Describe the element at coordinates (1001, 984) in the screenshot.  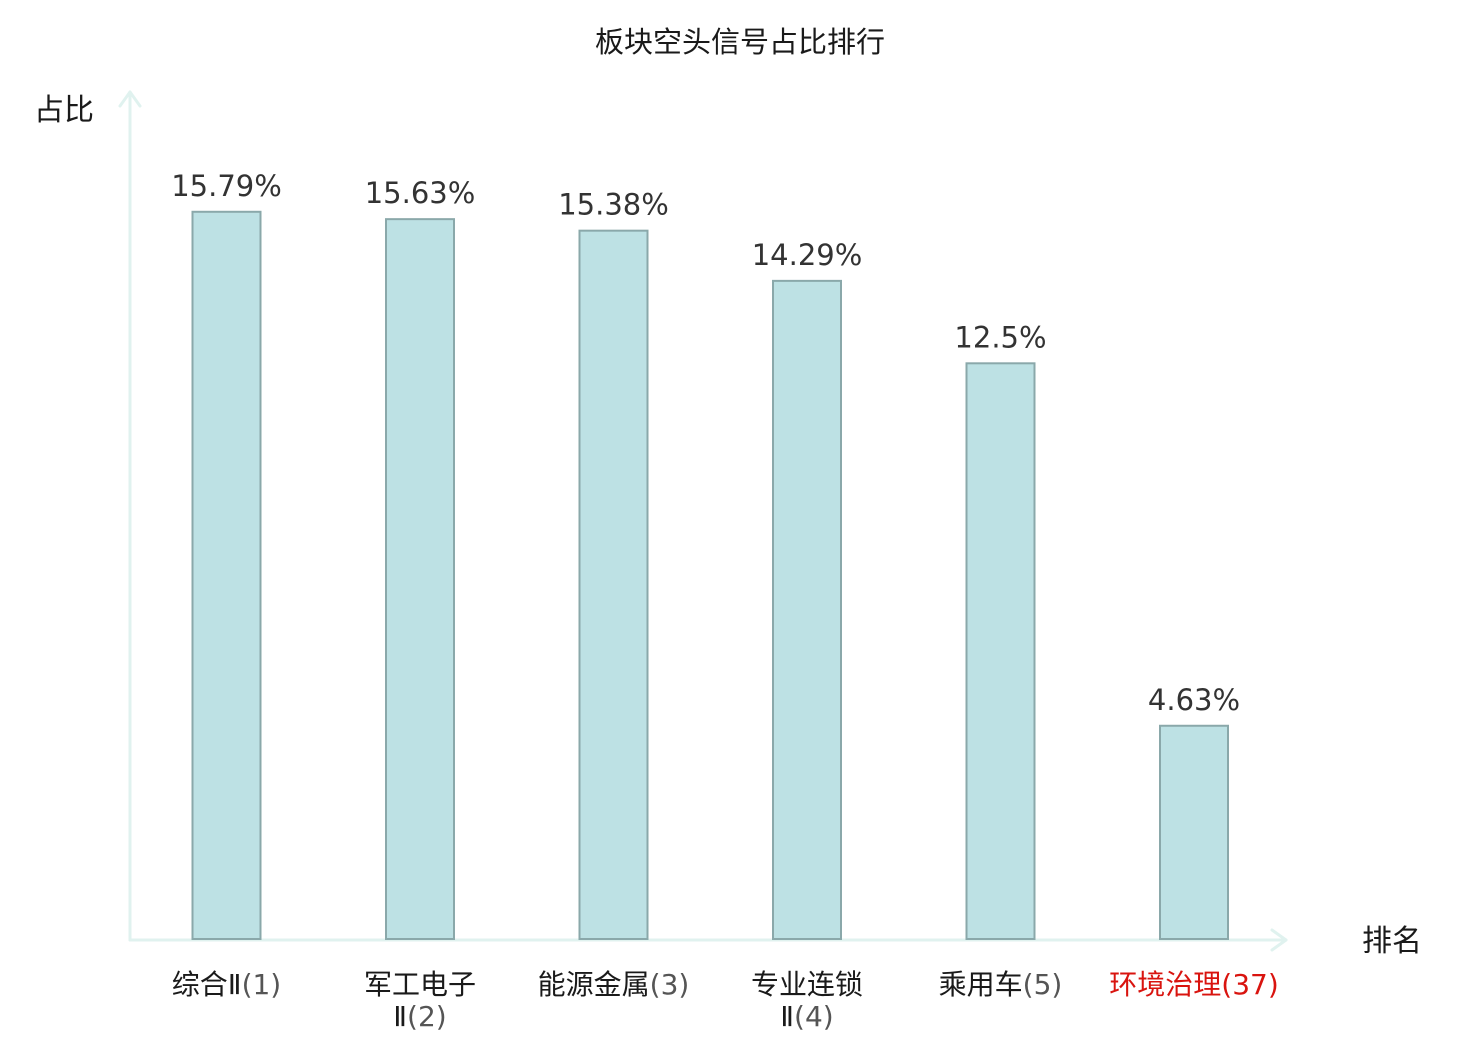
I see `category-label: 乘用车(5)` at that location.